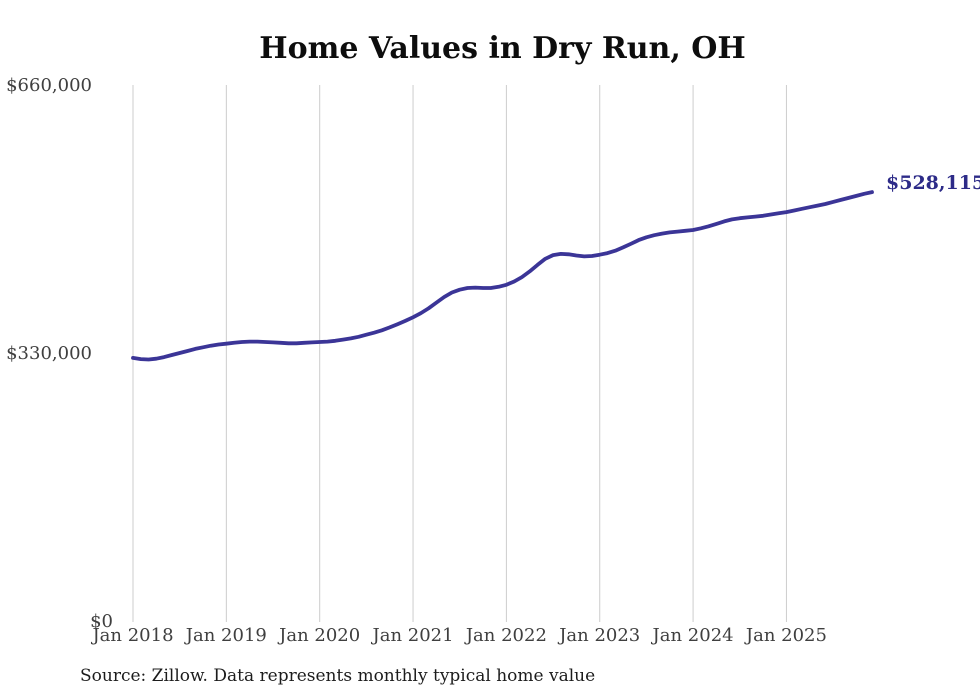  I want to click on chart-title: Home Values in Dry Run, OH, so click(502, 48).